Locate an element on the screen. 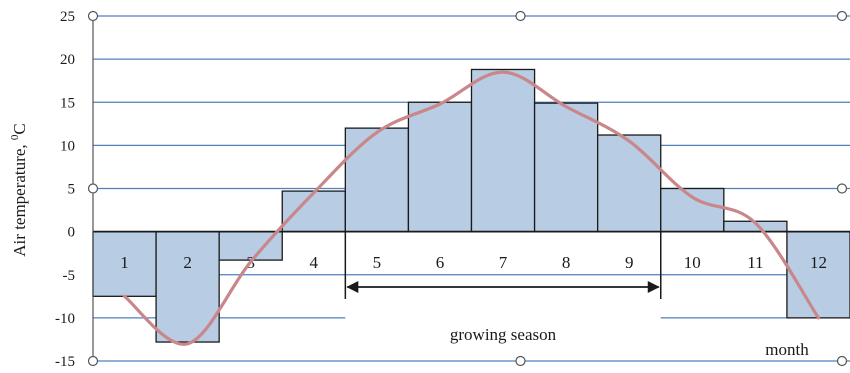  y-axis-title: Air temperature, 0C is located at coordinates (19, 189).